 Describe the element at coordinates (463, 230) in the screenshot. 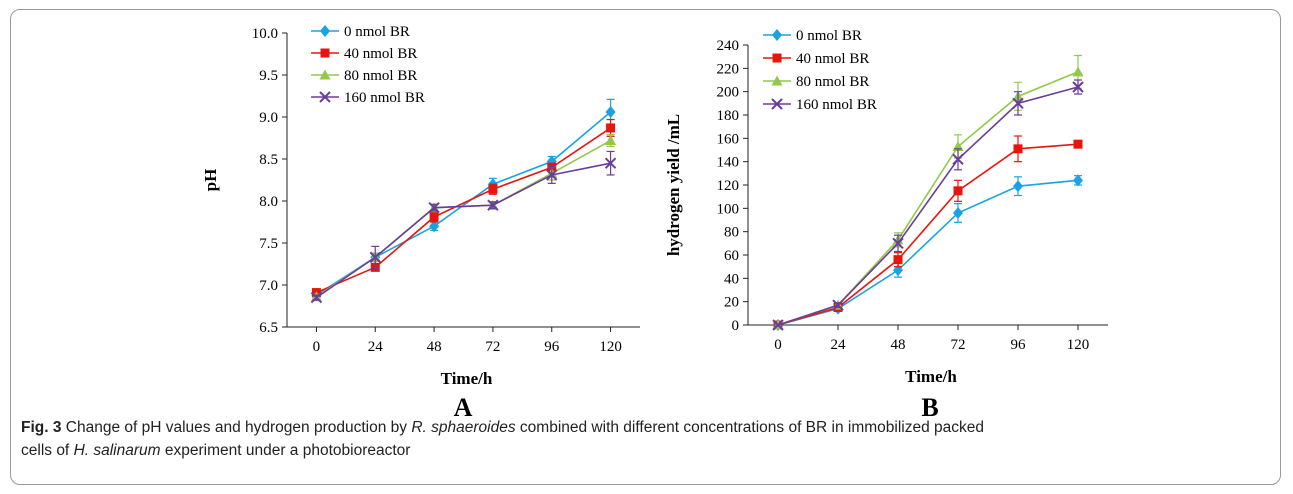

I see `panel-a-series-line` at that location.